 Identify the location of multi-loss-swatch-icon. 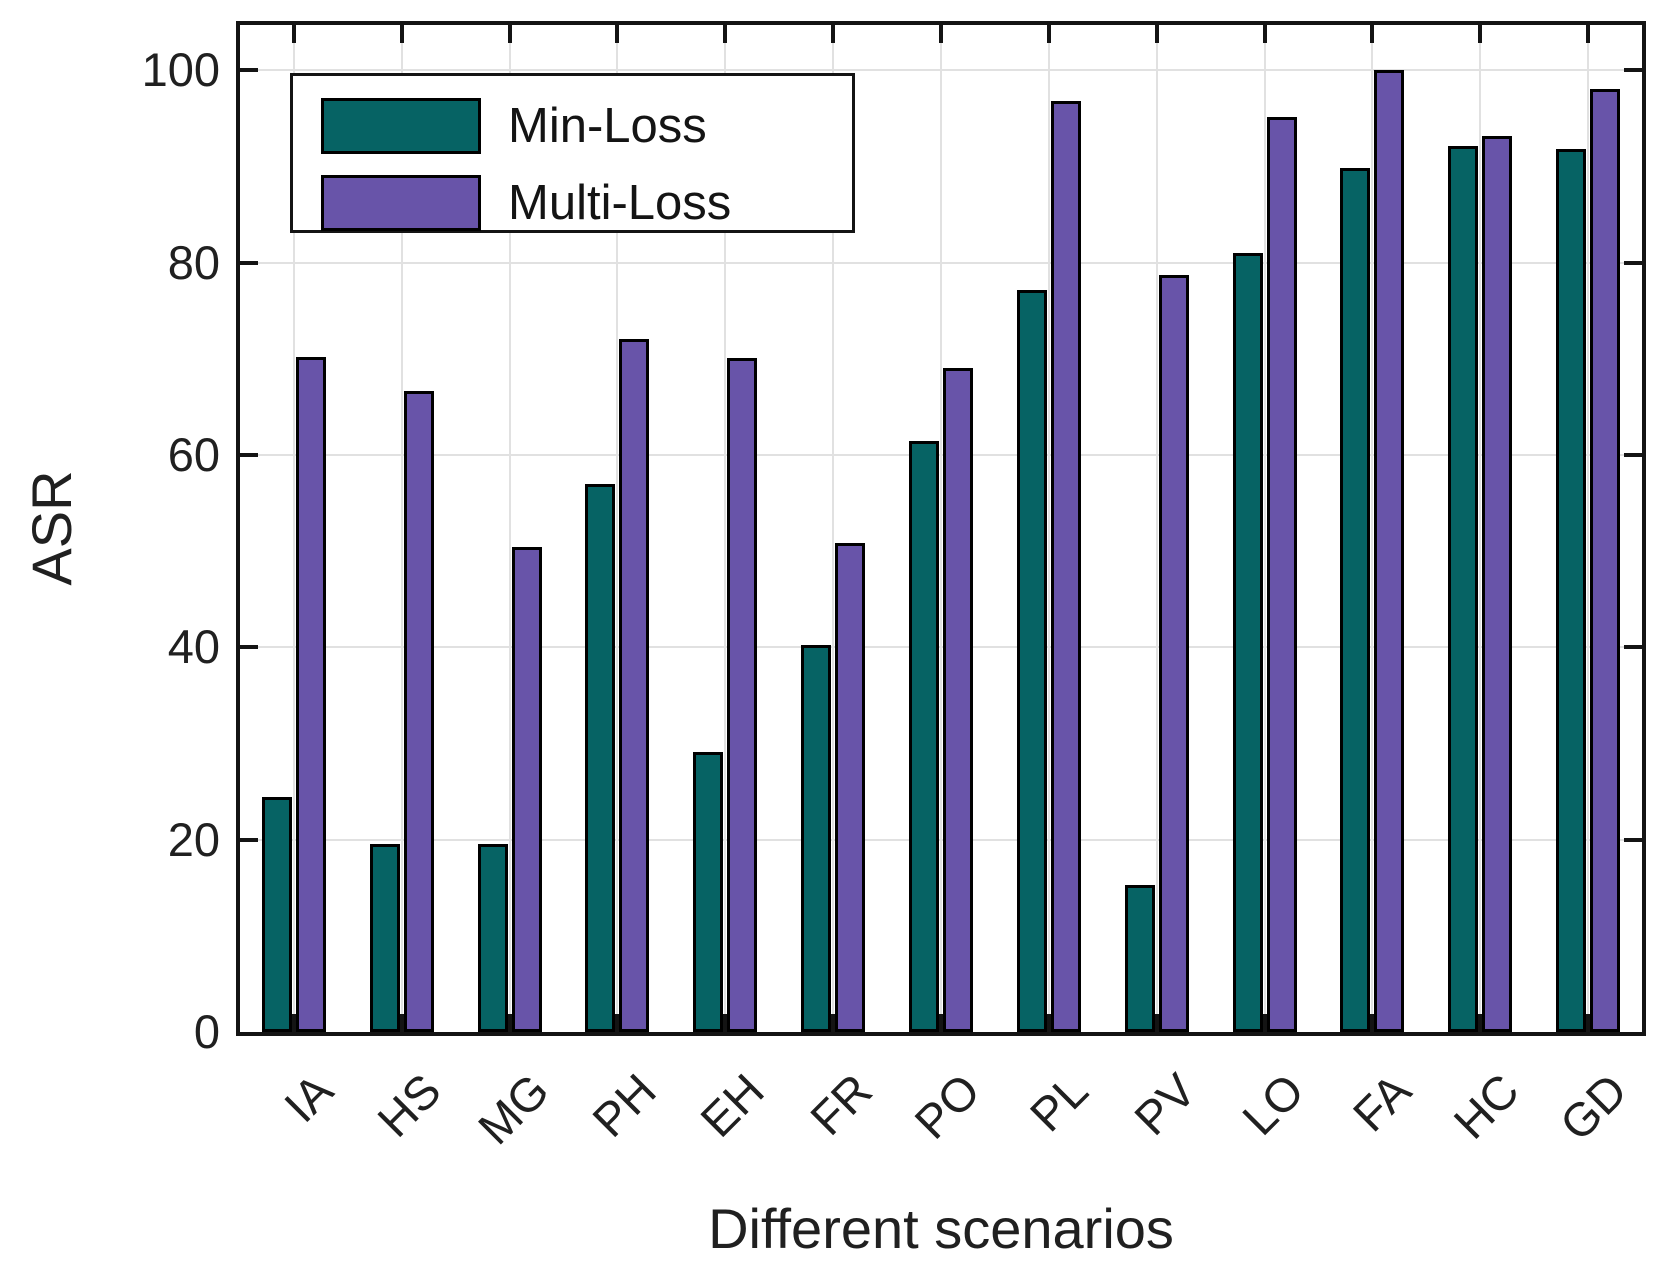
(401, 203).